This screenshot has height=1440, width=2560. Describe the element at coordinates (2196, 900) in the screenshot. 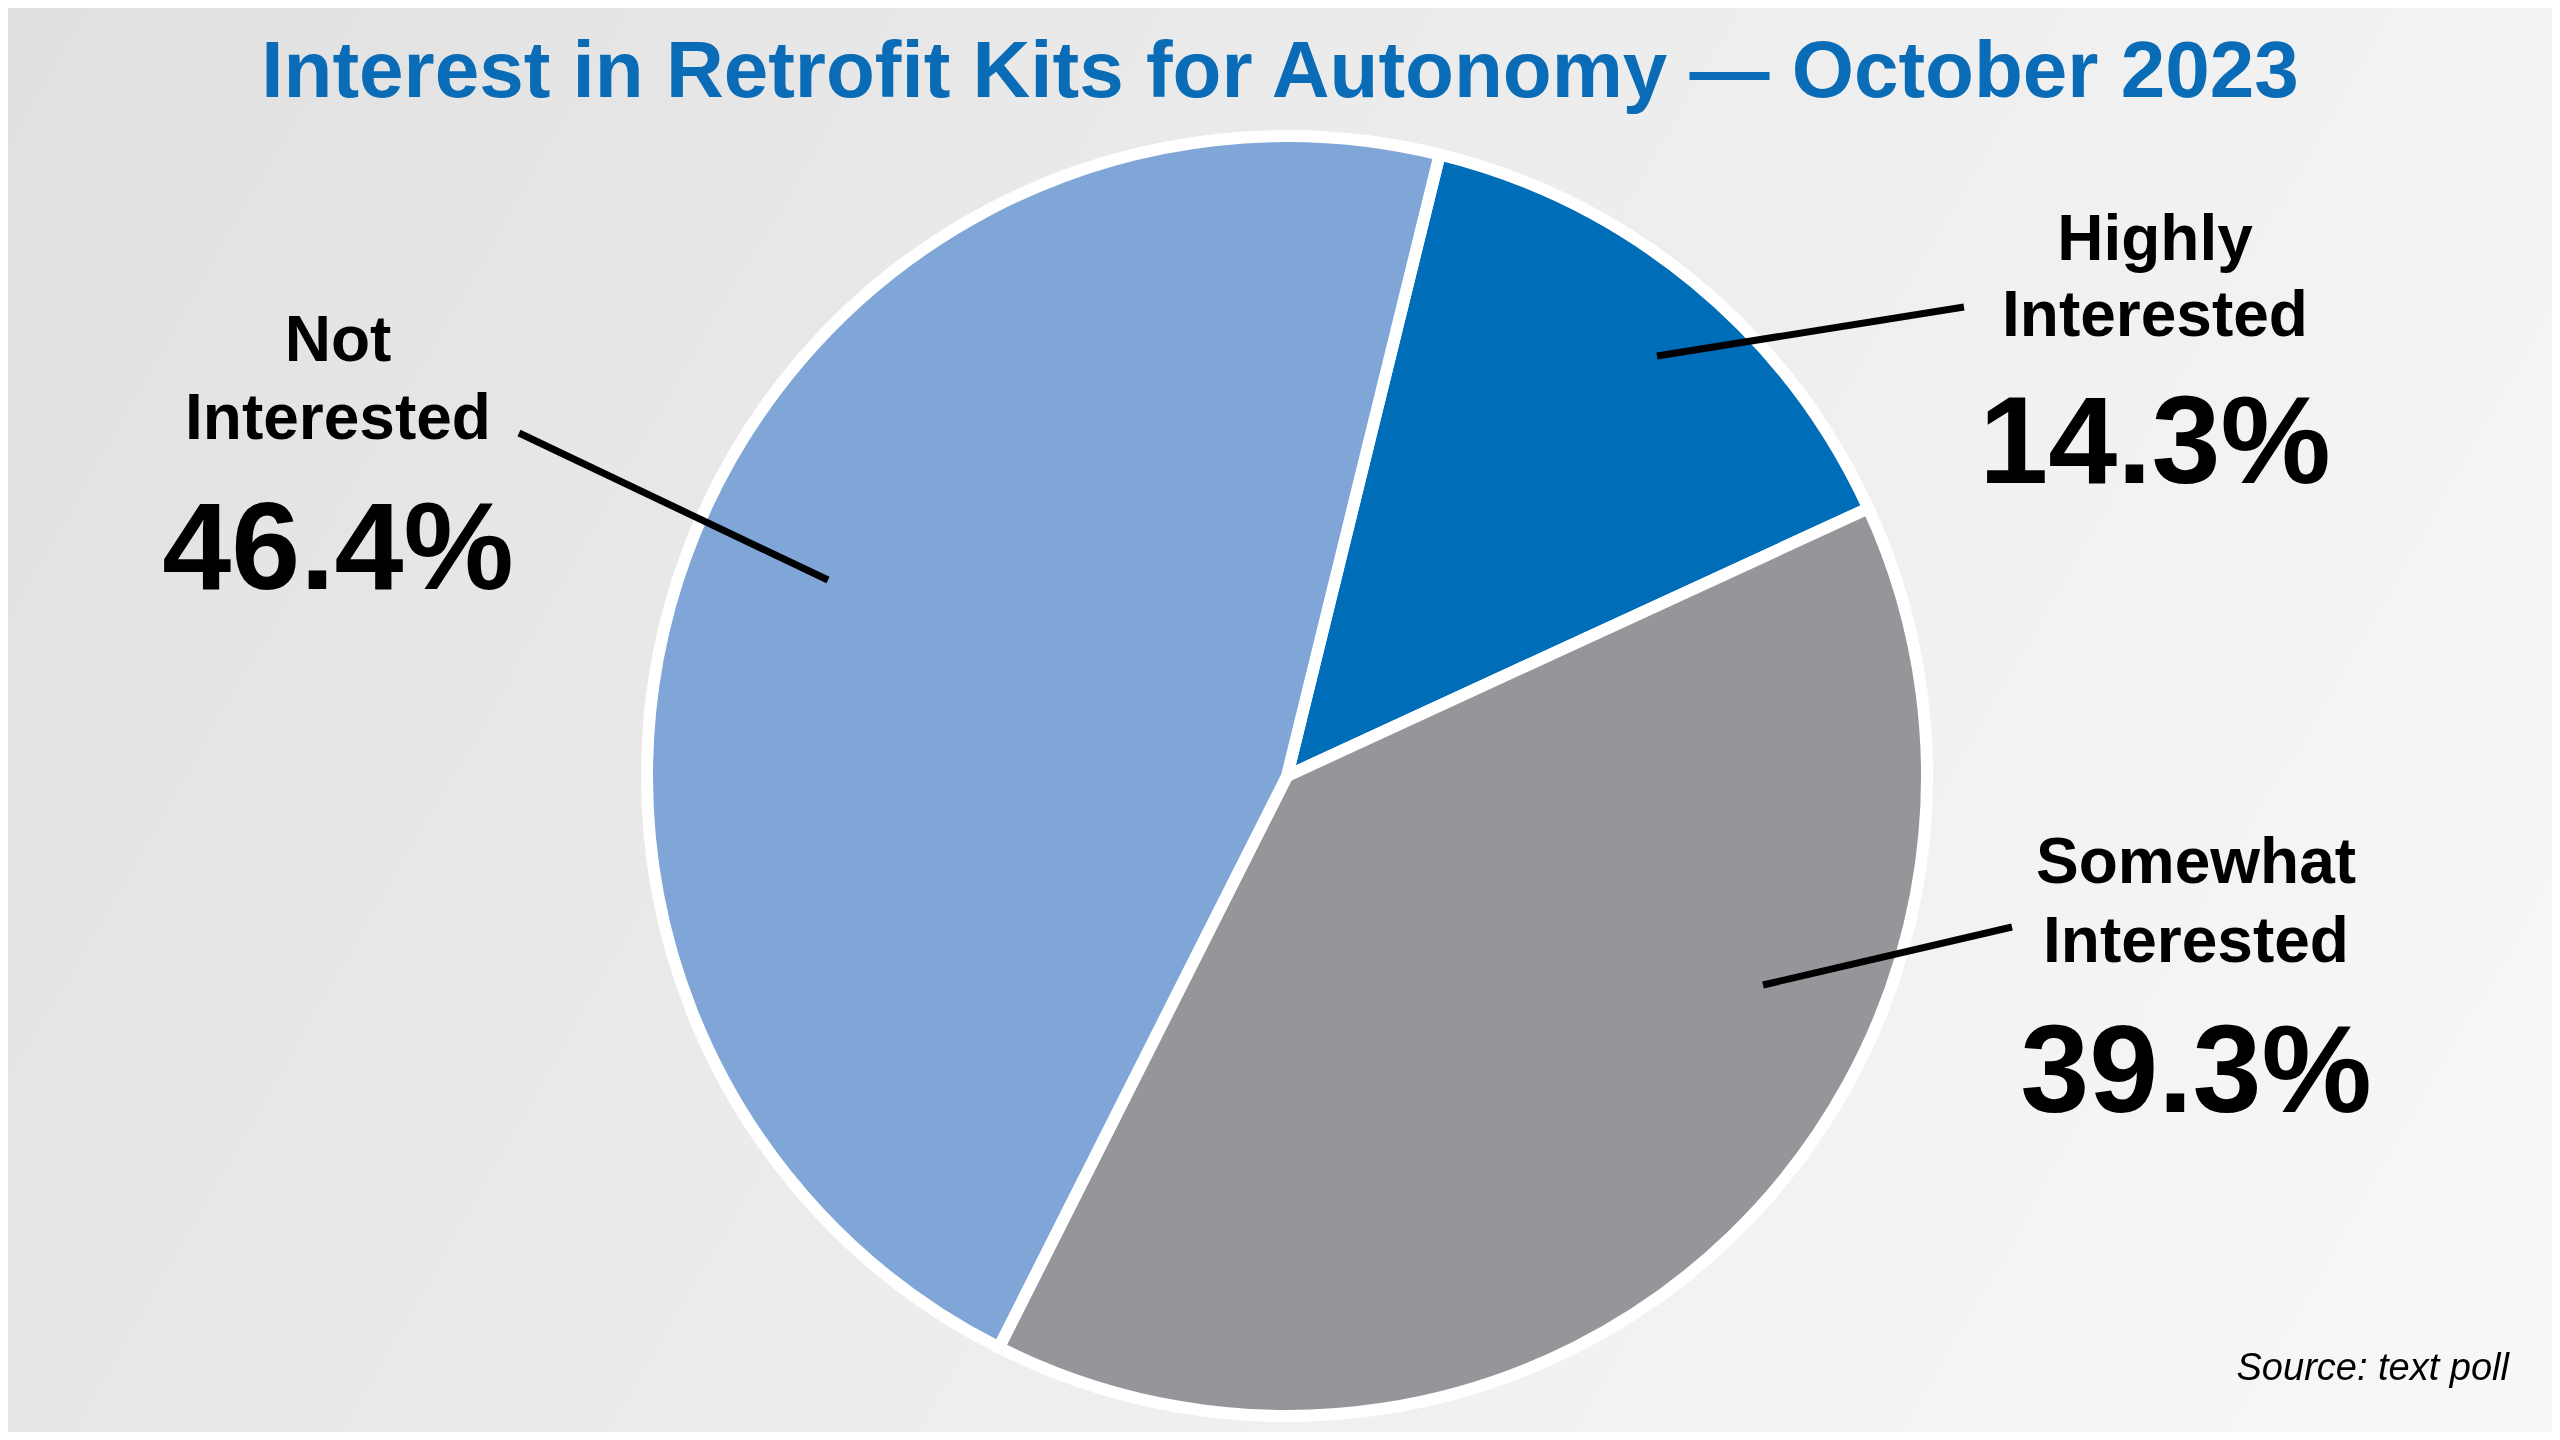

I see `slice-label: Somewhat Interested` at that location.